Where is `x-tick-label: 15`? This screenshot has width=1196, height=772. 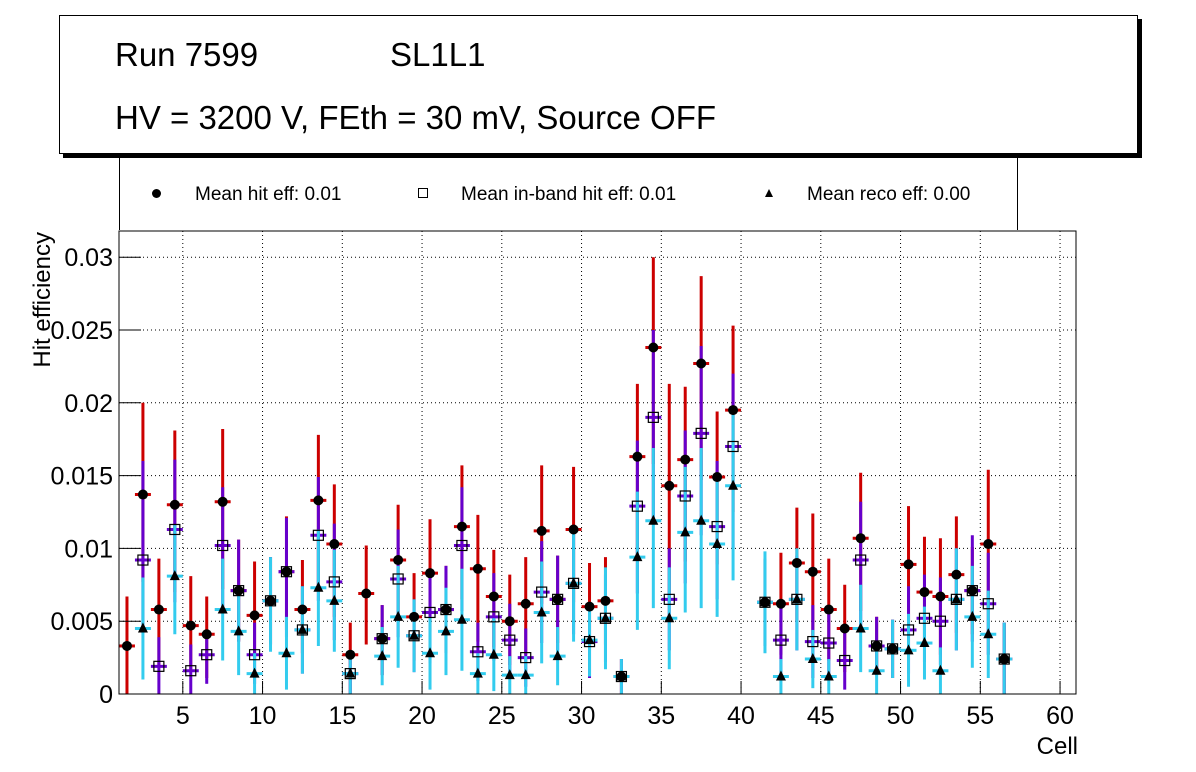 x-tick-label: 15 is located at coordinates (342, 716).